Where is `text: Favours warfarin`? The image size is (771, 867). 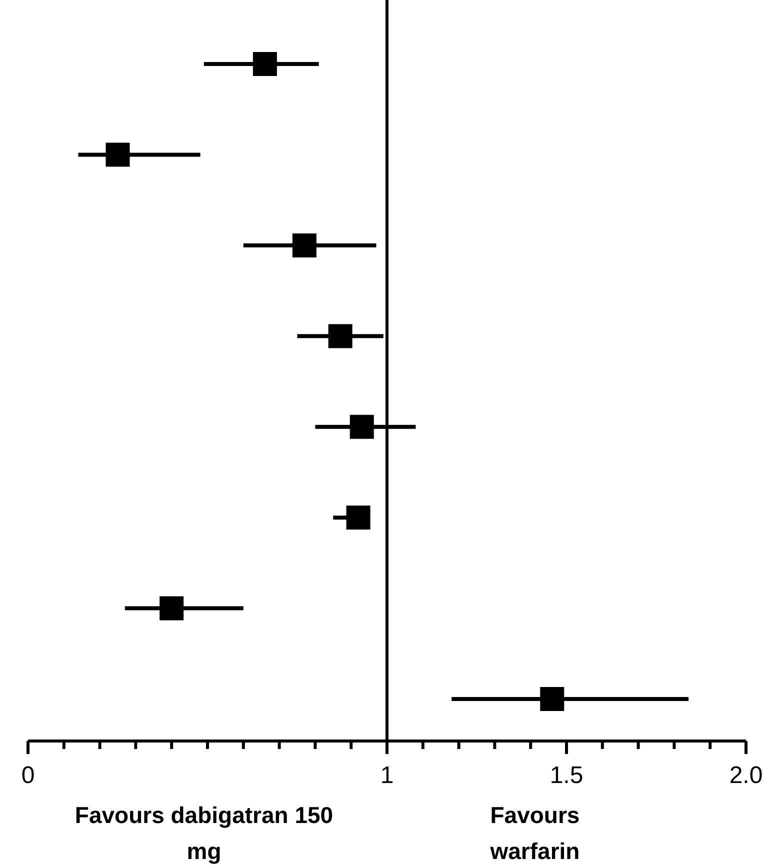
text: Favours warfarin is located at coordinates (534, 833).